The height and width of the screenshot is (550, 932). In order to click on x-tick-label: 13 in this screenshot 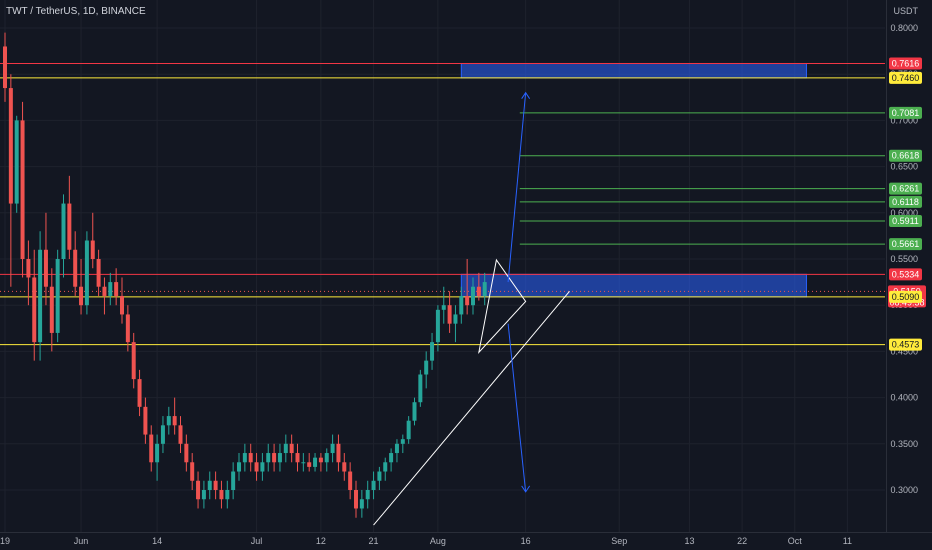, I will do `click(689, 541)`.